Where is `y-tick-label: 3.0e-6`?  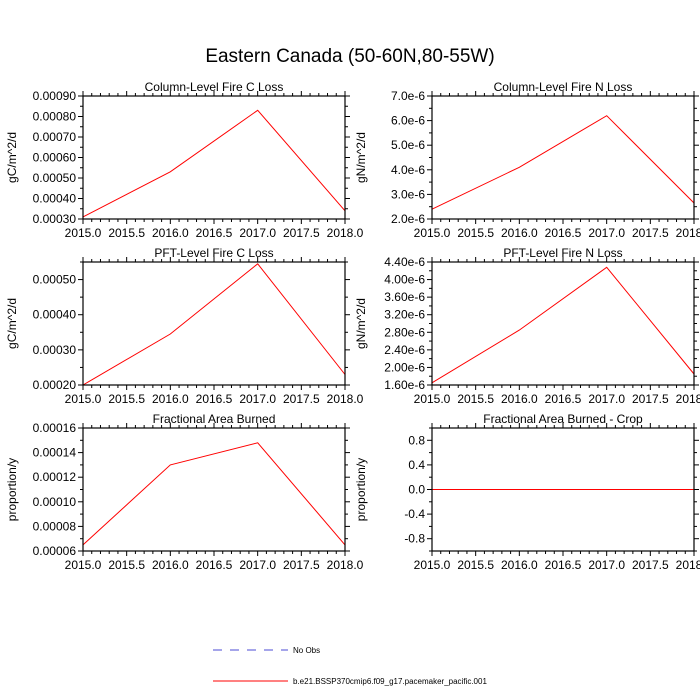
y-tick-label: 3.0e-6 is located at coordinates (408, 194).